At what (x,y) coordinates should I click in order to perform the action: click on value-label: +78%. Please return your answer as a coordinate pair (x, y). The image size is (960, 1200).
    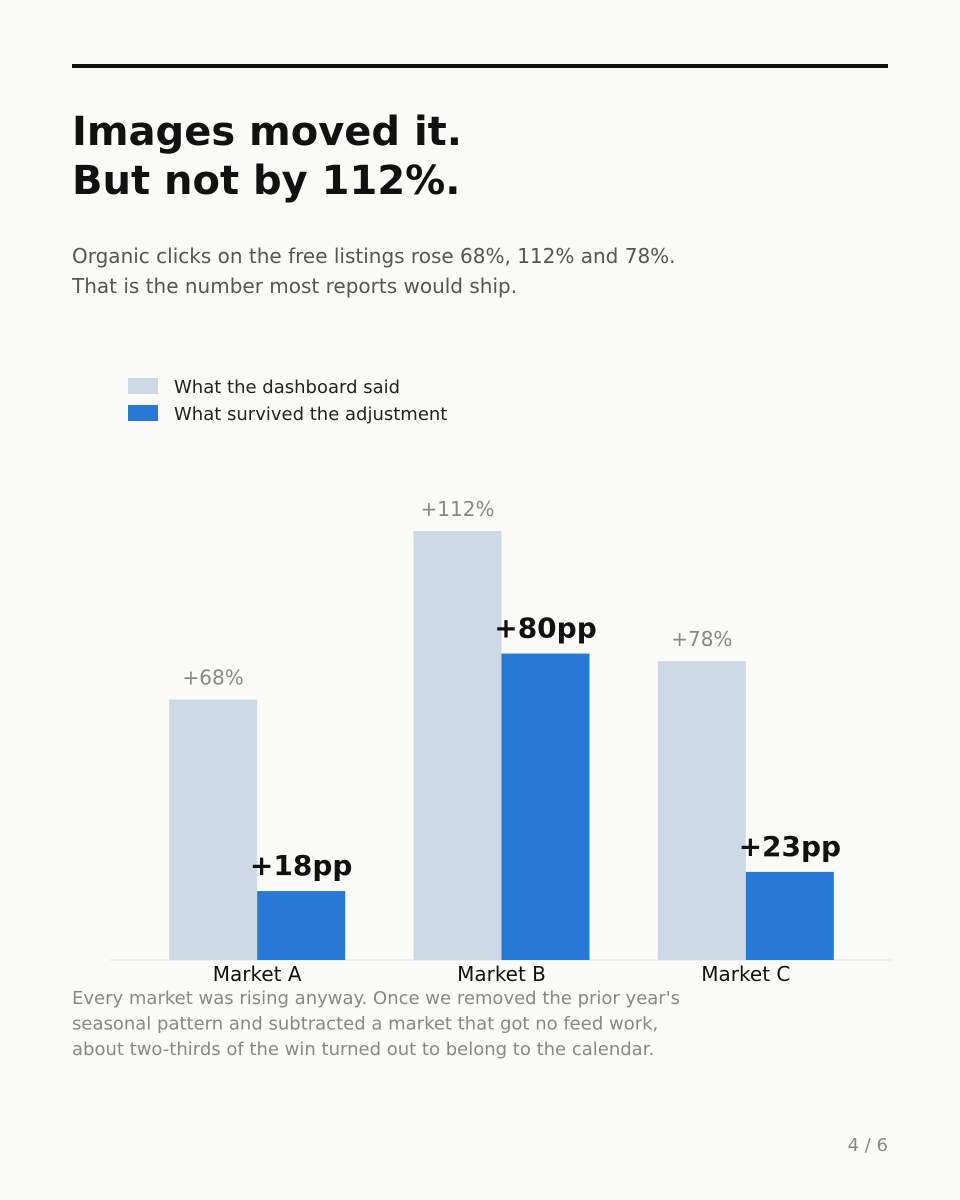
    Looking at the image, I should click on (701, 639).